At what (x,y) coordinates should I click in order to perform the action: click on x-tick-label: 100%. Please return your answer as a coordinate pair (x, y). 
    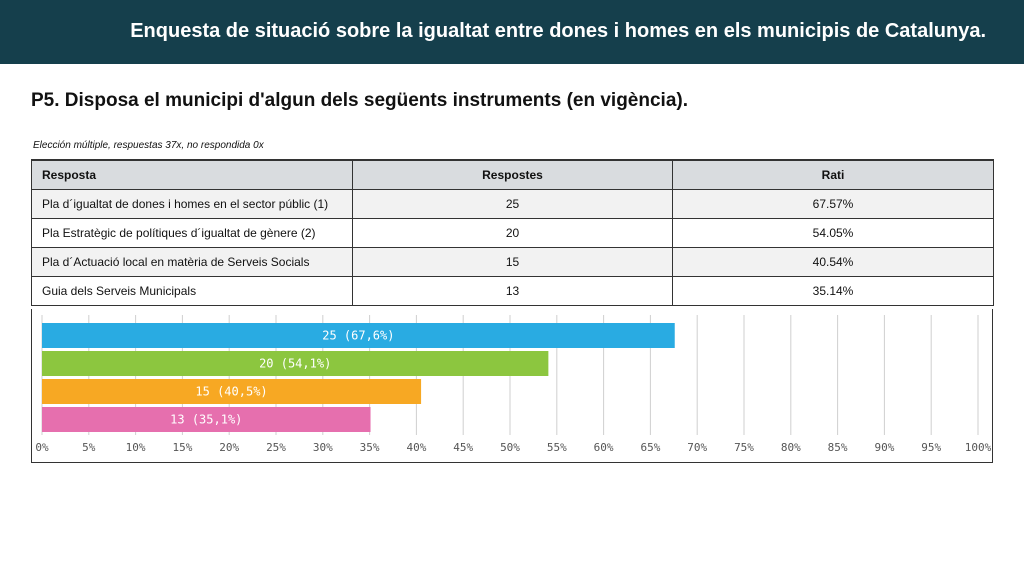
    Looking at the image, I should click on (978, 447).